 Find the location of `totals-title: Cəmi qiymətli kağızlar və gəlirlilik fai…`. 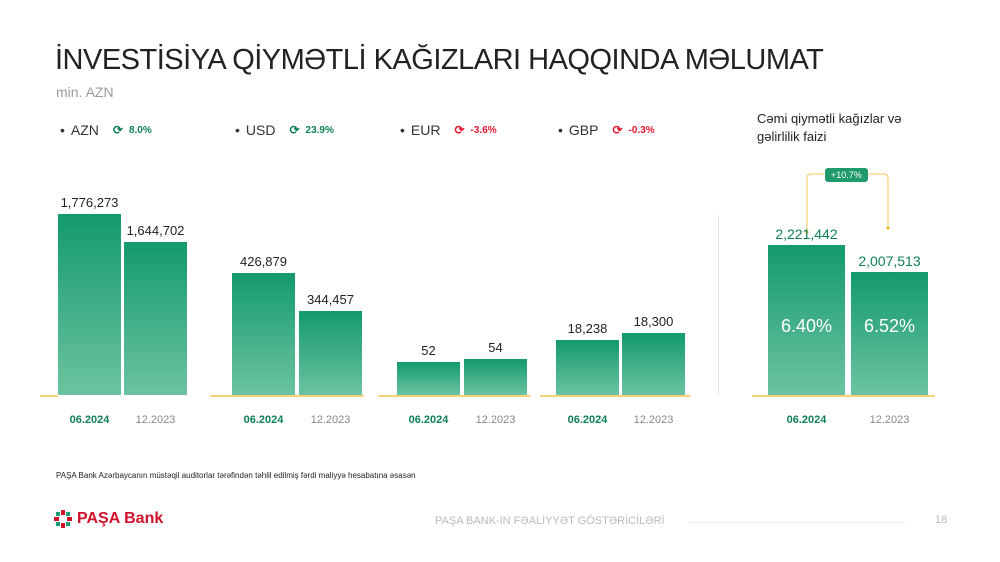

totals-title: Cəmi qiymətli kağızlar və gəlirlilik fai… is located at coordinates (829, 127).